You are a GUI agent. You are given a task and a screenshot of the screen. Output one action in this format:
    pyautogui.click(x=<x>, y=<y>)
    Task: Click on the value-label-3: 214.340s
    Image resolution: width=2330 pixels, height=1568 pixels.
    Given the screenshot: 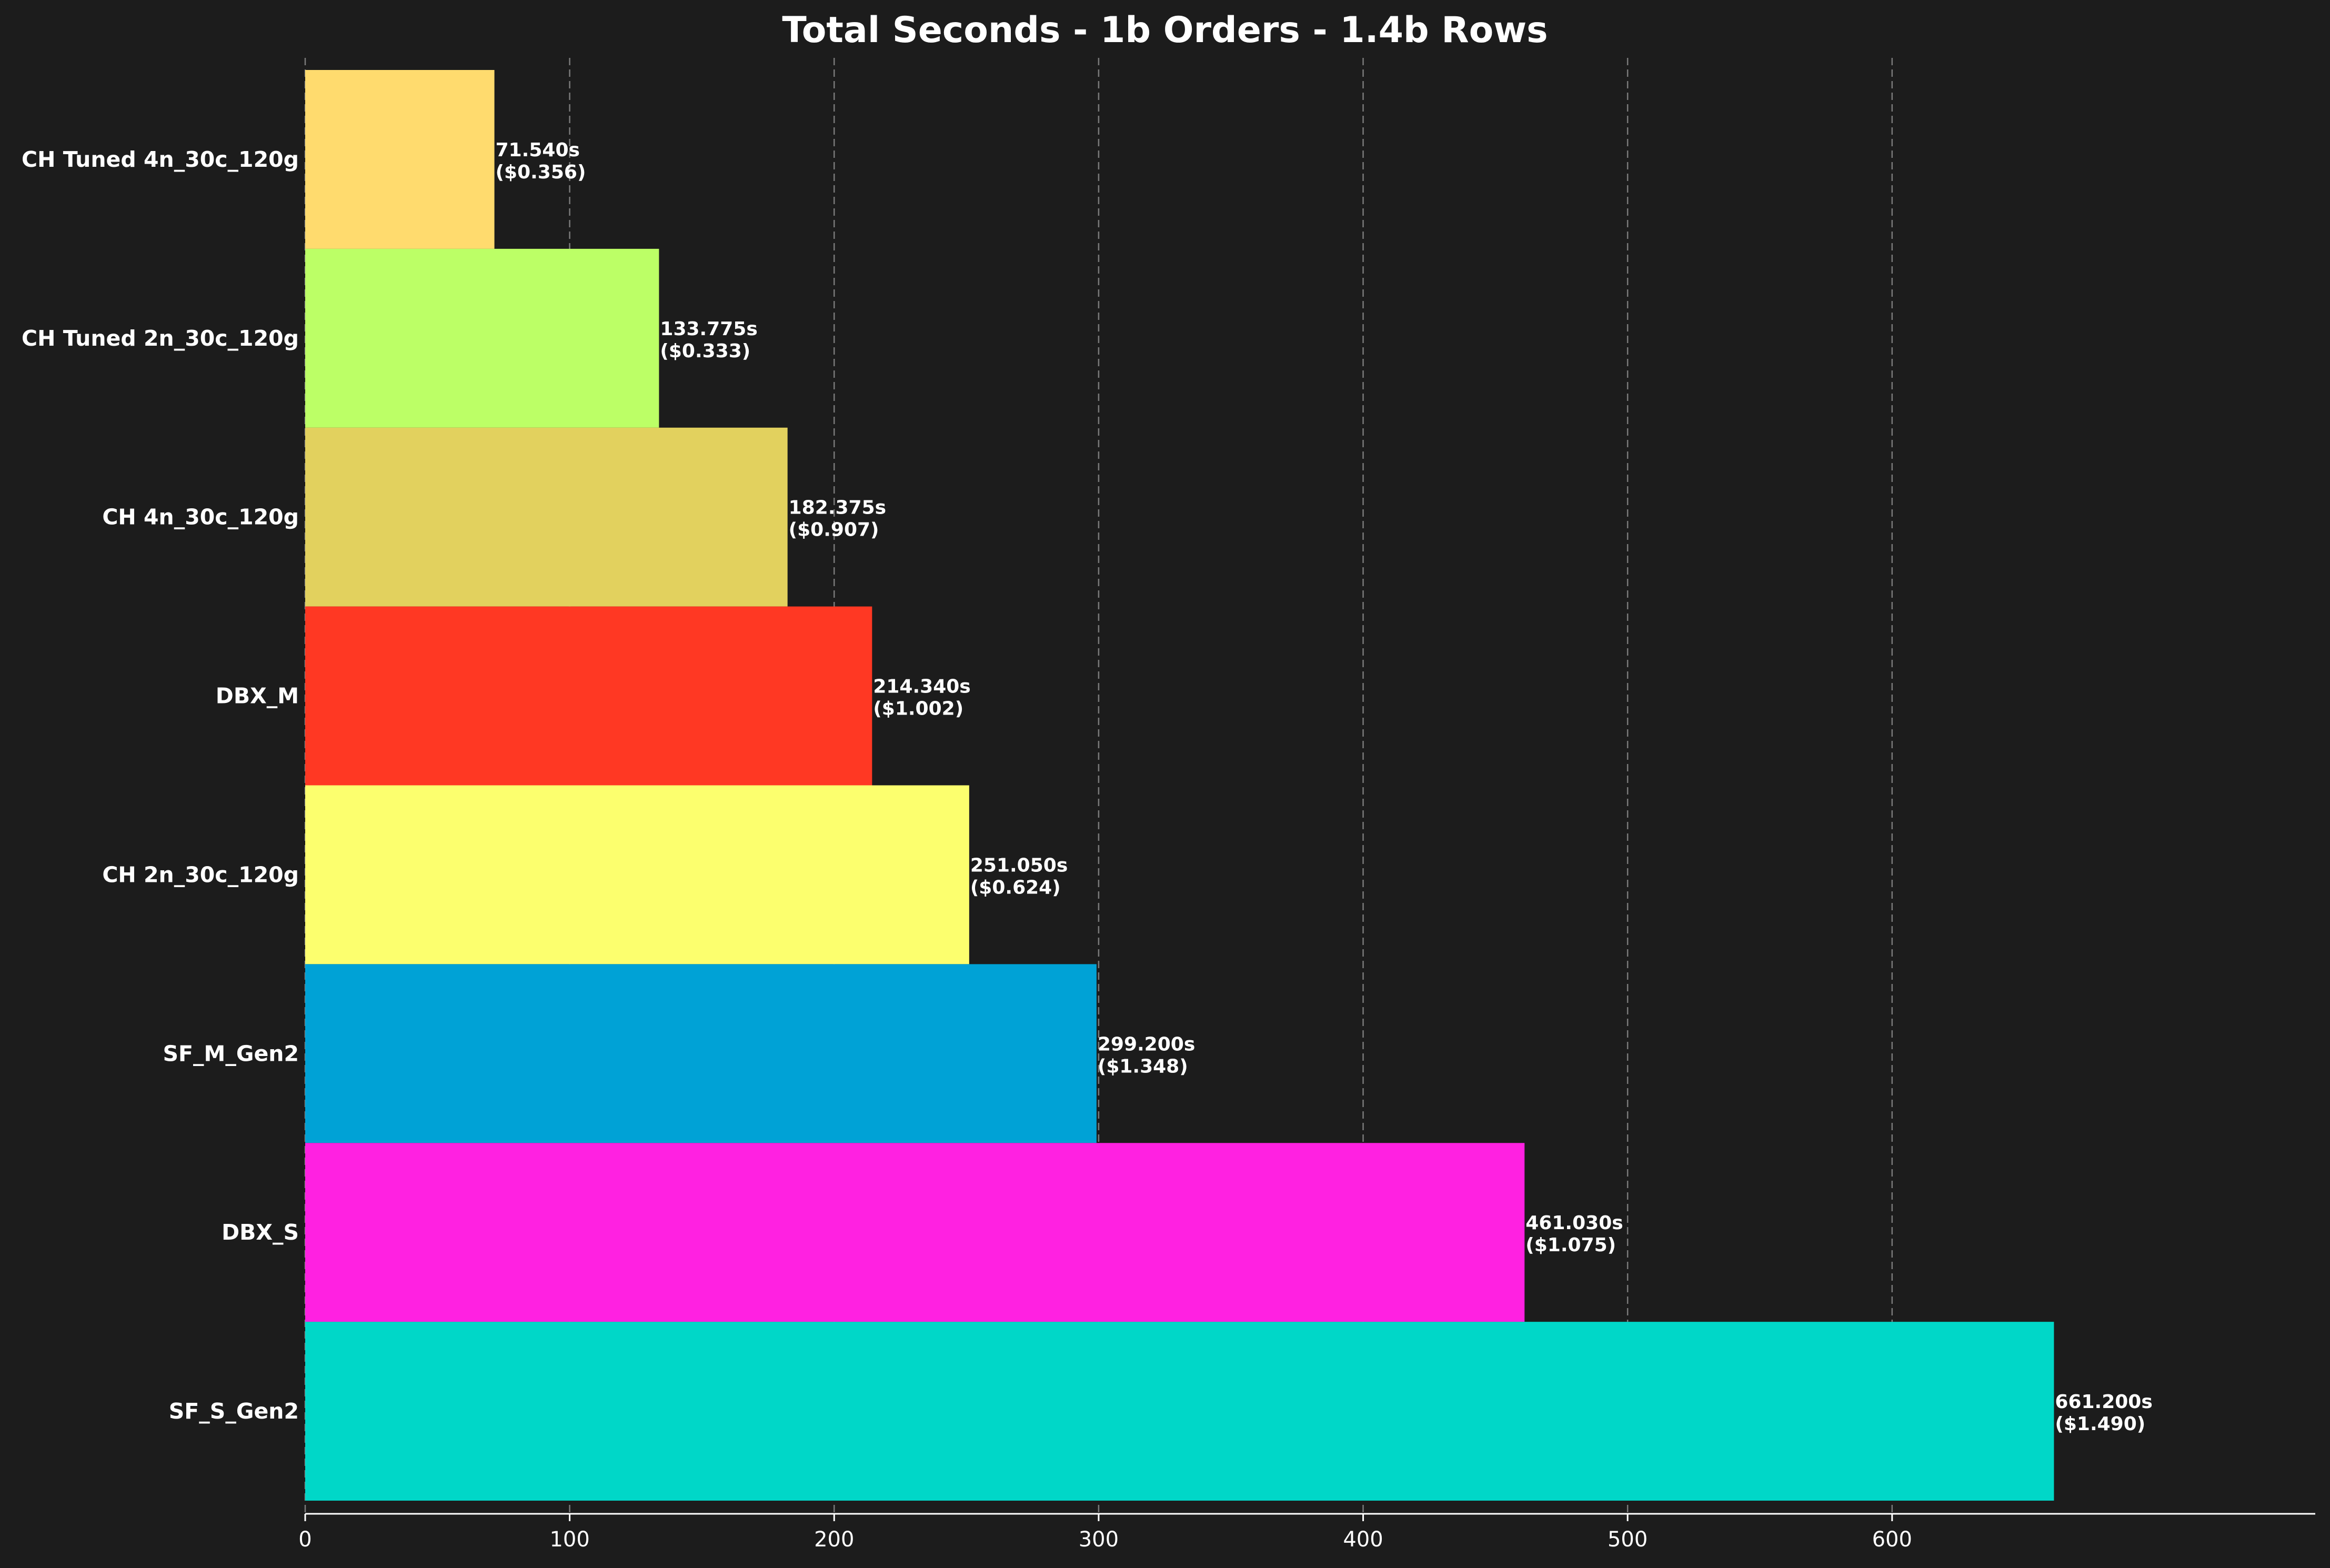 What is the action you would take?
    pyautogui.click(x=921, y=687)
    